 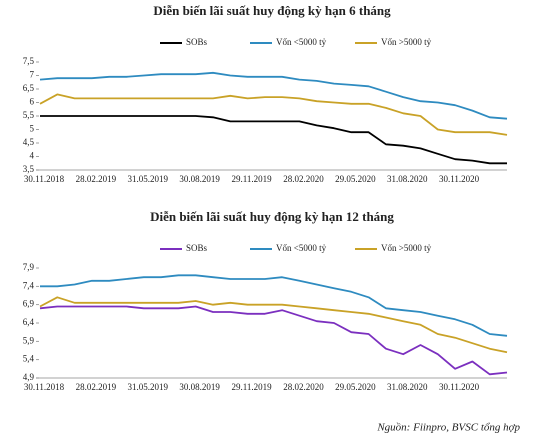 I want to click on y-tick-label: 5, so click(x=32, y=129).